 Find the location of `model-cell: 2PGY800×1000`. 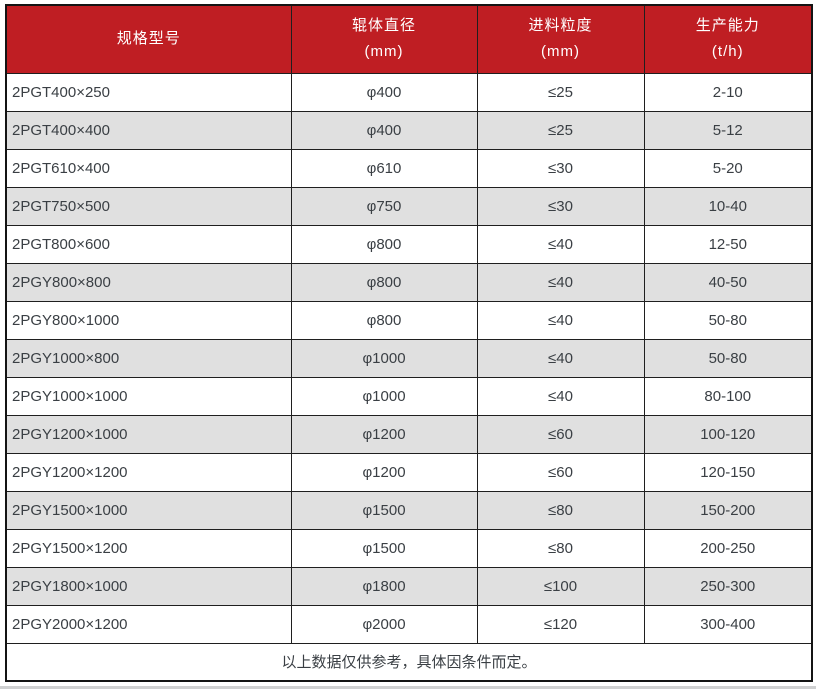

model-cell: 2PGY800×1000 is located at coordinates (148, 320).